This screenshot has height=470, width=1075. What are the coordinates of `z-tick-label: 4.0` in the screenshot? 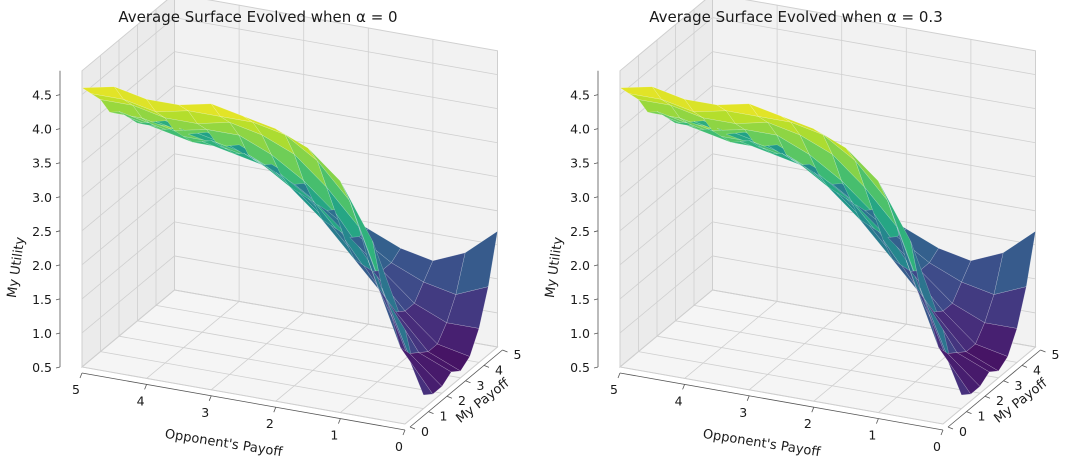 It's located at (580, 129).